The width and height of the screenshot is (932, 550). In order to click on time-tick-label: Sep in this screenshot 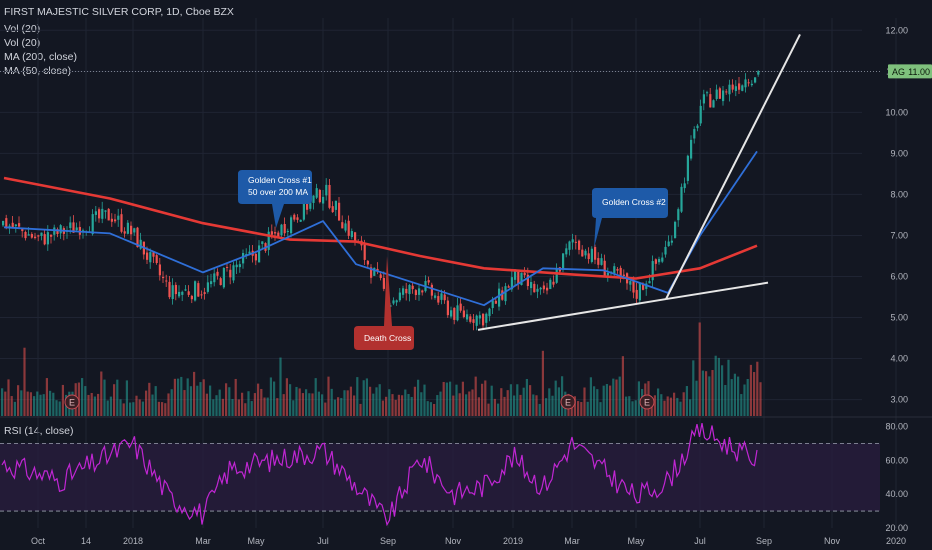, I will do `click(388, 541)`.